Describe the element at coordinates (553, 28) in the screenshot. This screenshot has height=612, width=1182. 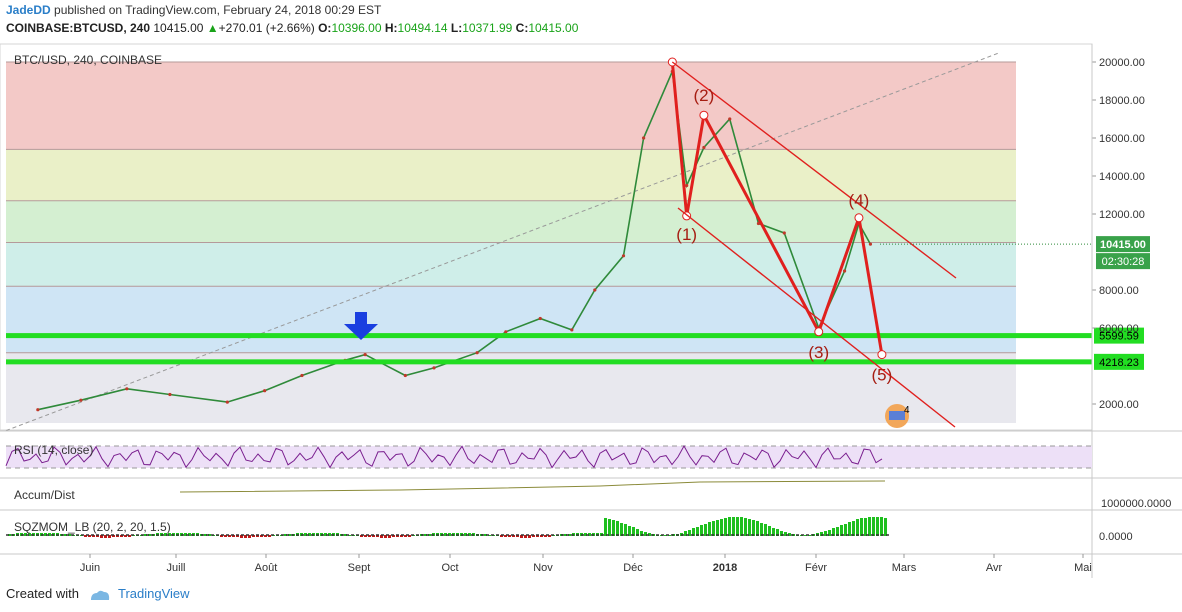
I see `close-value: 10415.00` at that location.